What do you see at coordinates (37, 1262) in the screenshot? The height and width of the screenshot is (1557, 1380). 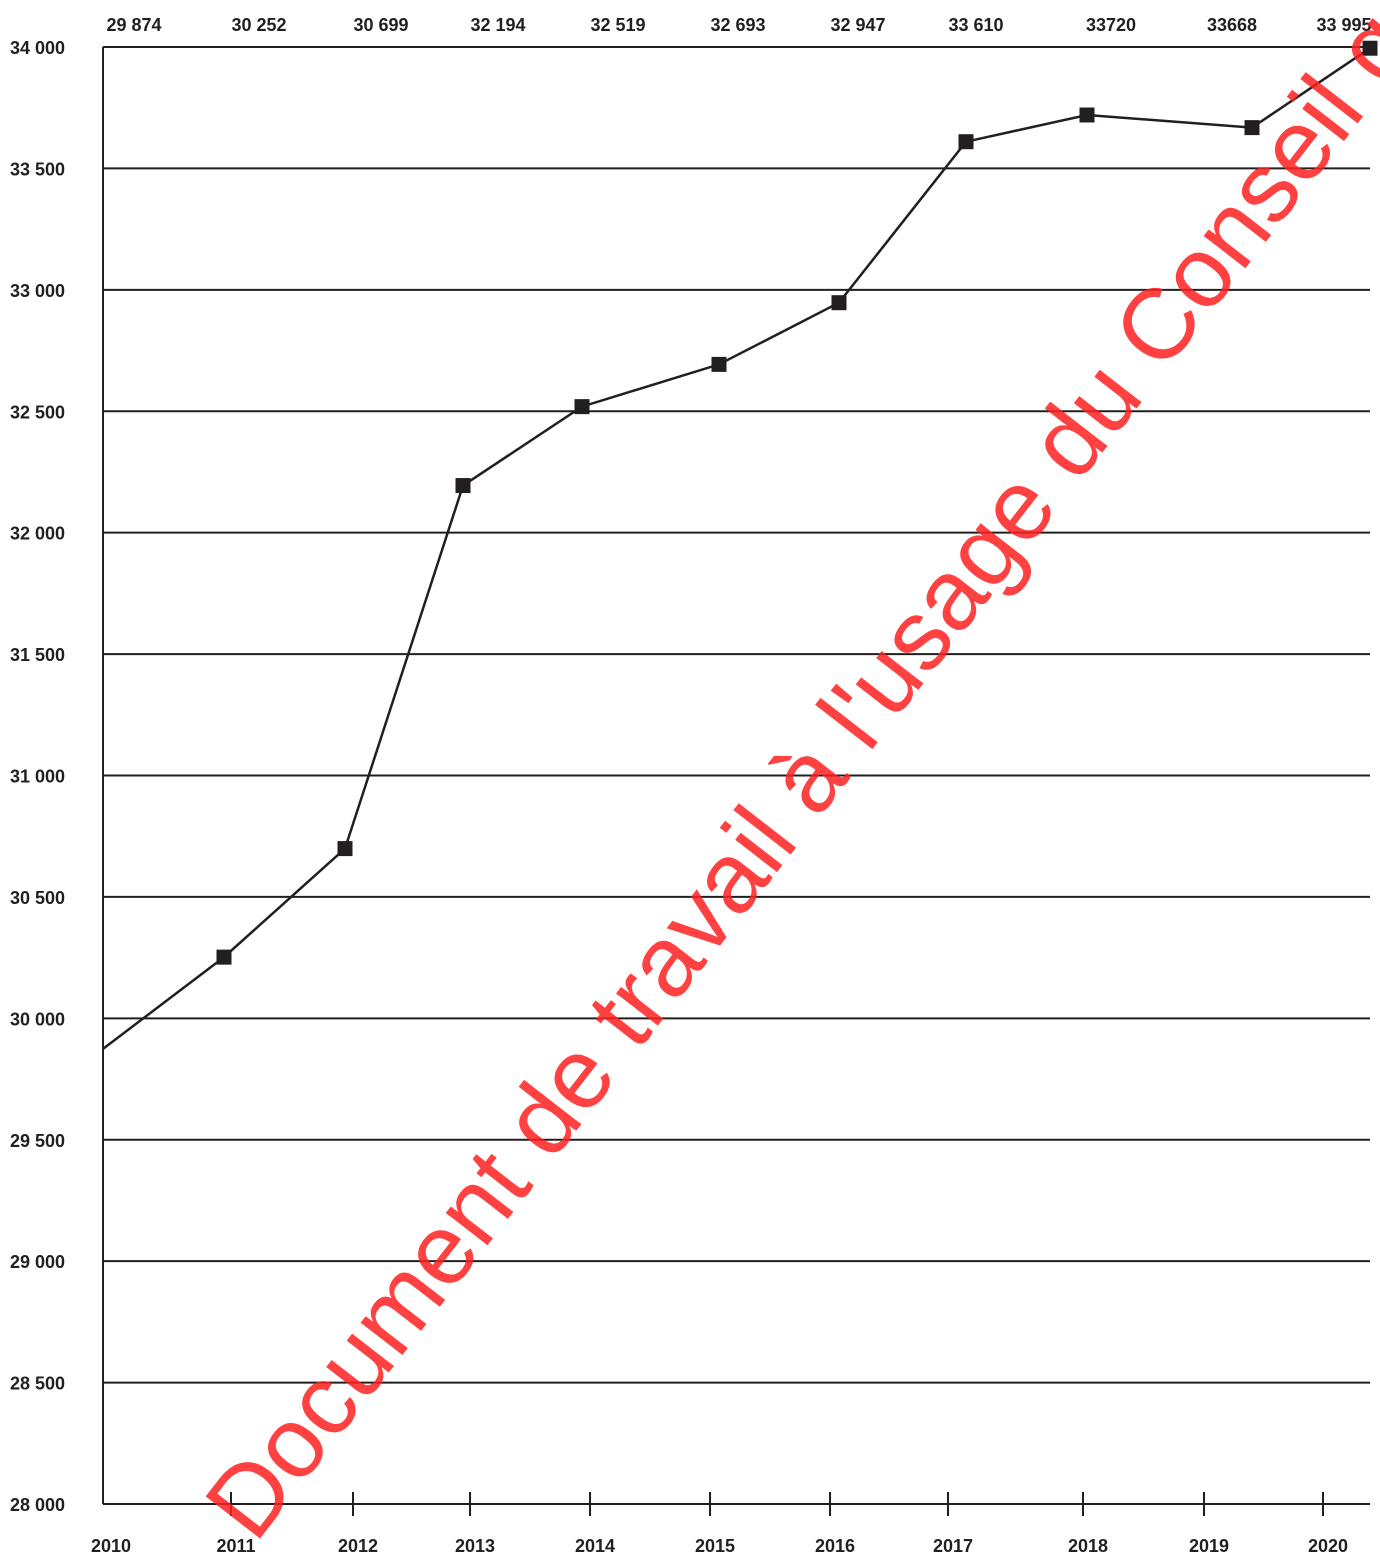 I see `y-tick-label-29000: 29 000` at bounding box center [37, 1262].